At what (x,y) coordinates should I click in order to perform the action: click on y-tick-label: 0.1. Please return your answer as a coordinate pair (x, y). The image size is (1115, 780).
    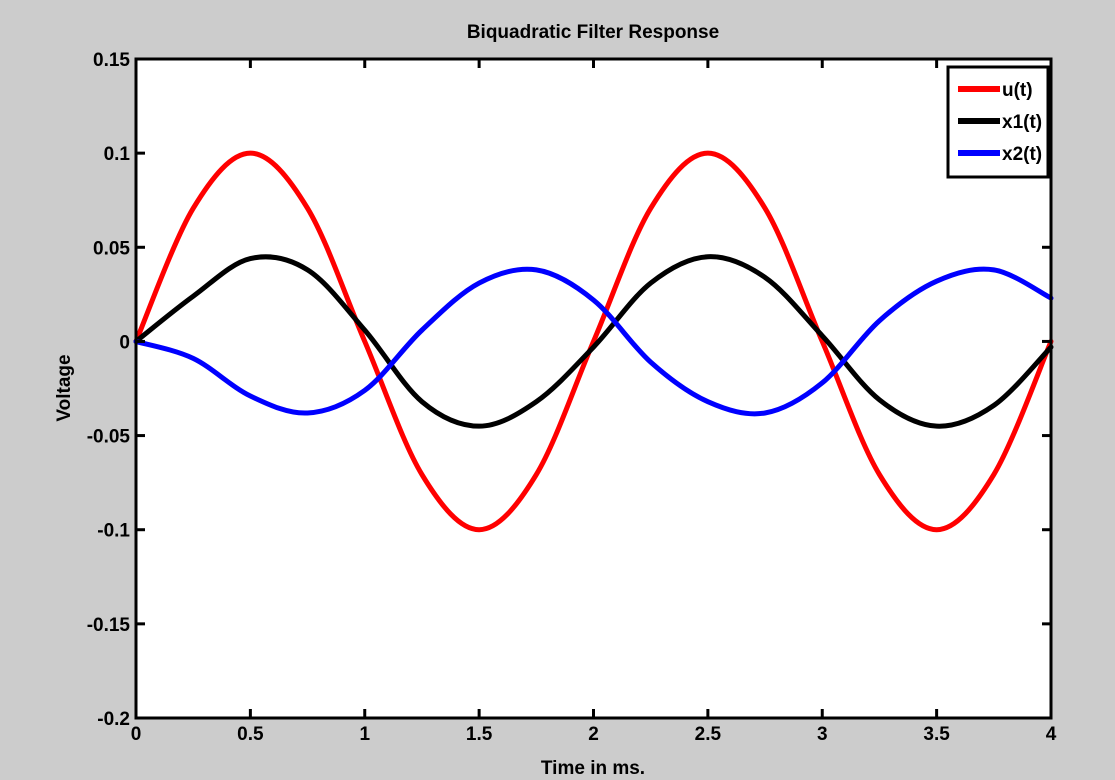
    Looking at the image, I should click on (117, 154).